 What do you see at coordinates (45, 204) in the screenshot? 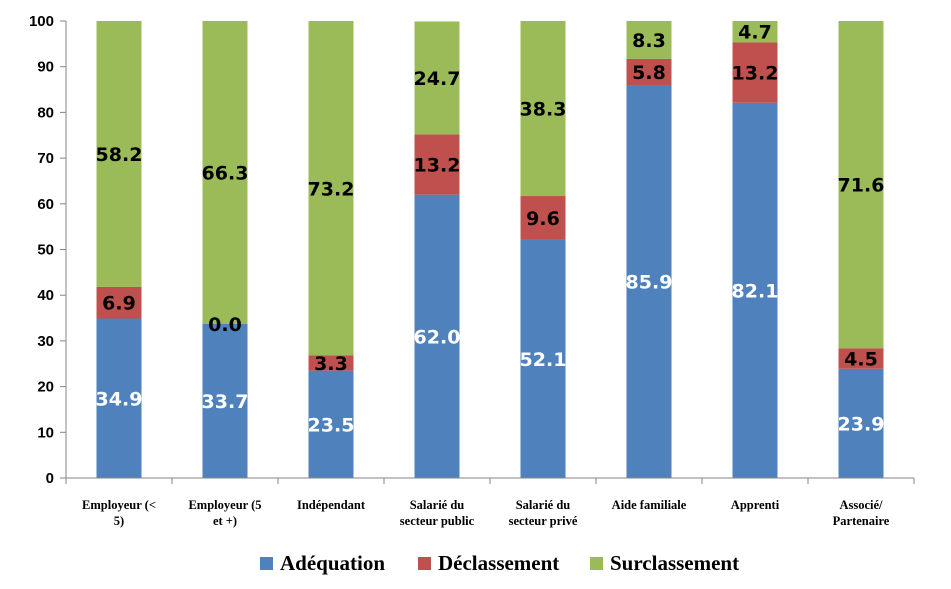
I see `y-tick-label: 60` at bounding box center [45, 204].